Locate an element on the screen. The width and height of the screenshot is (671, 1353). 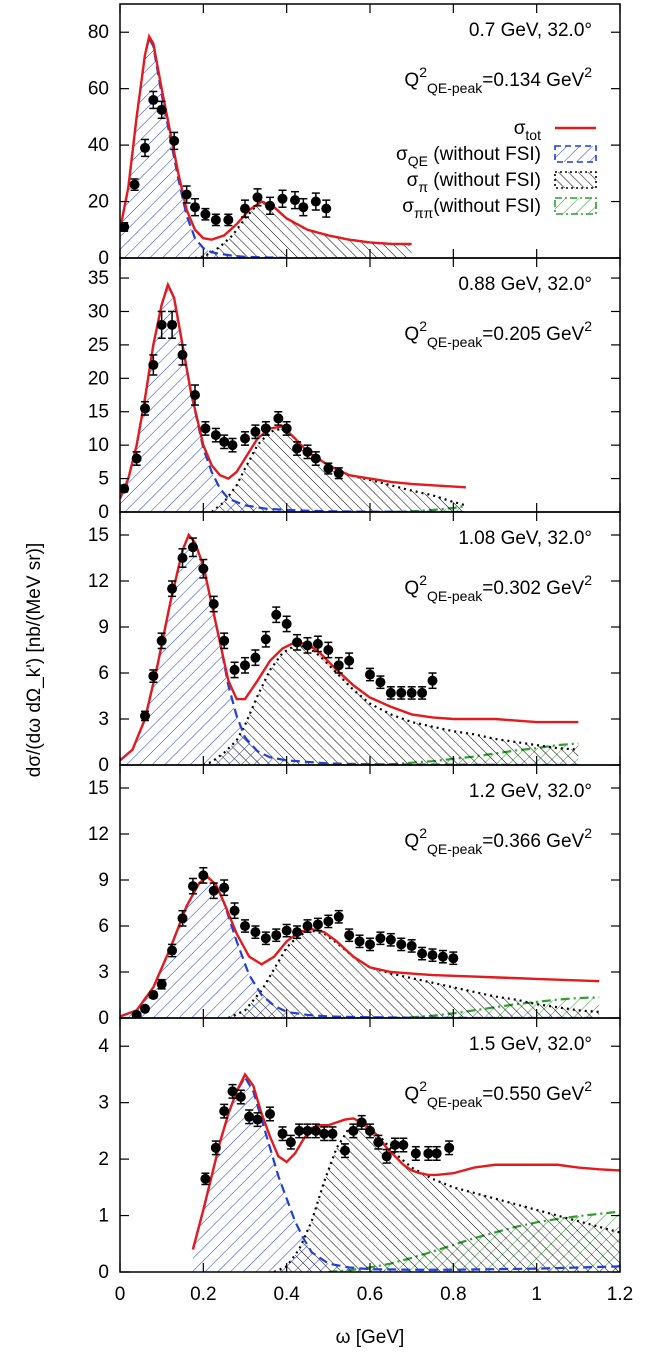
y-tick-label: 40 is located at coordinates (98, 145).